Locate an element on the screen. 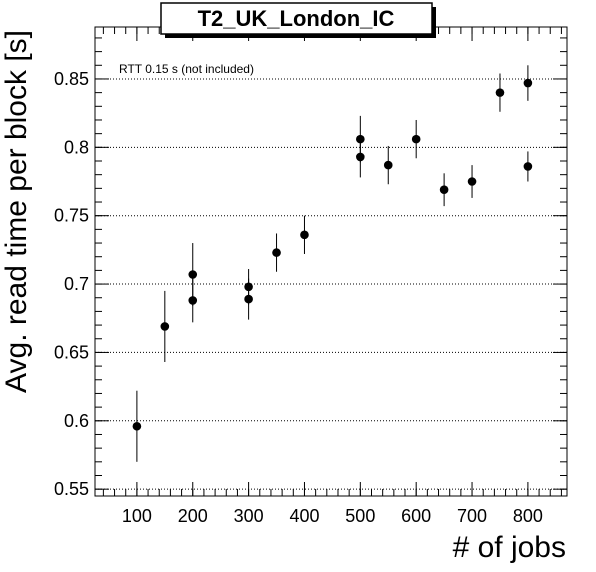 This screenshot has width=596, height=572. y-tick-label: 0.75 is located at coordinates (71, 216).